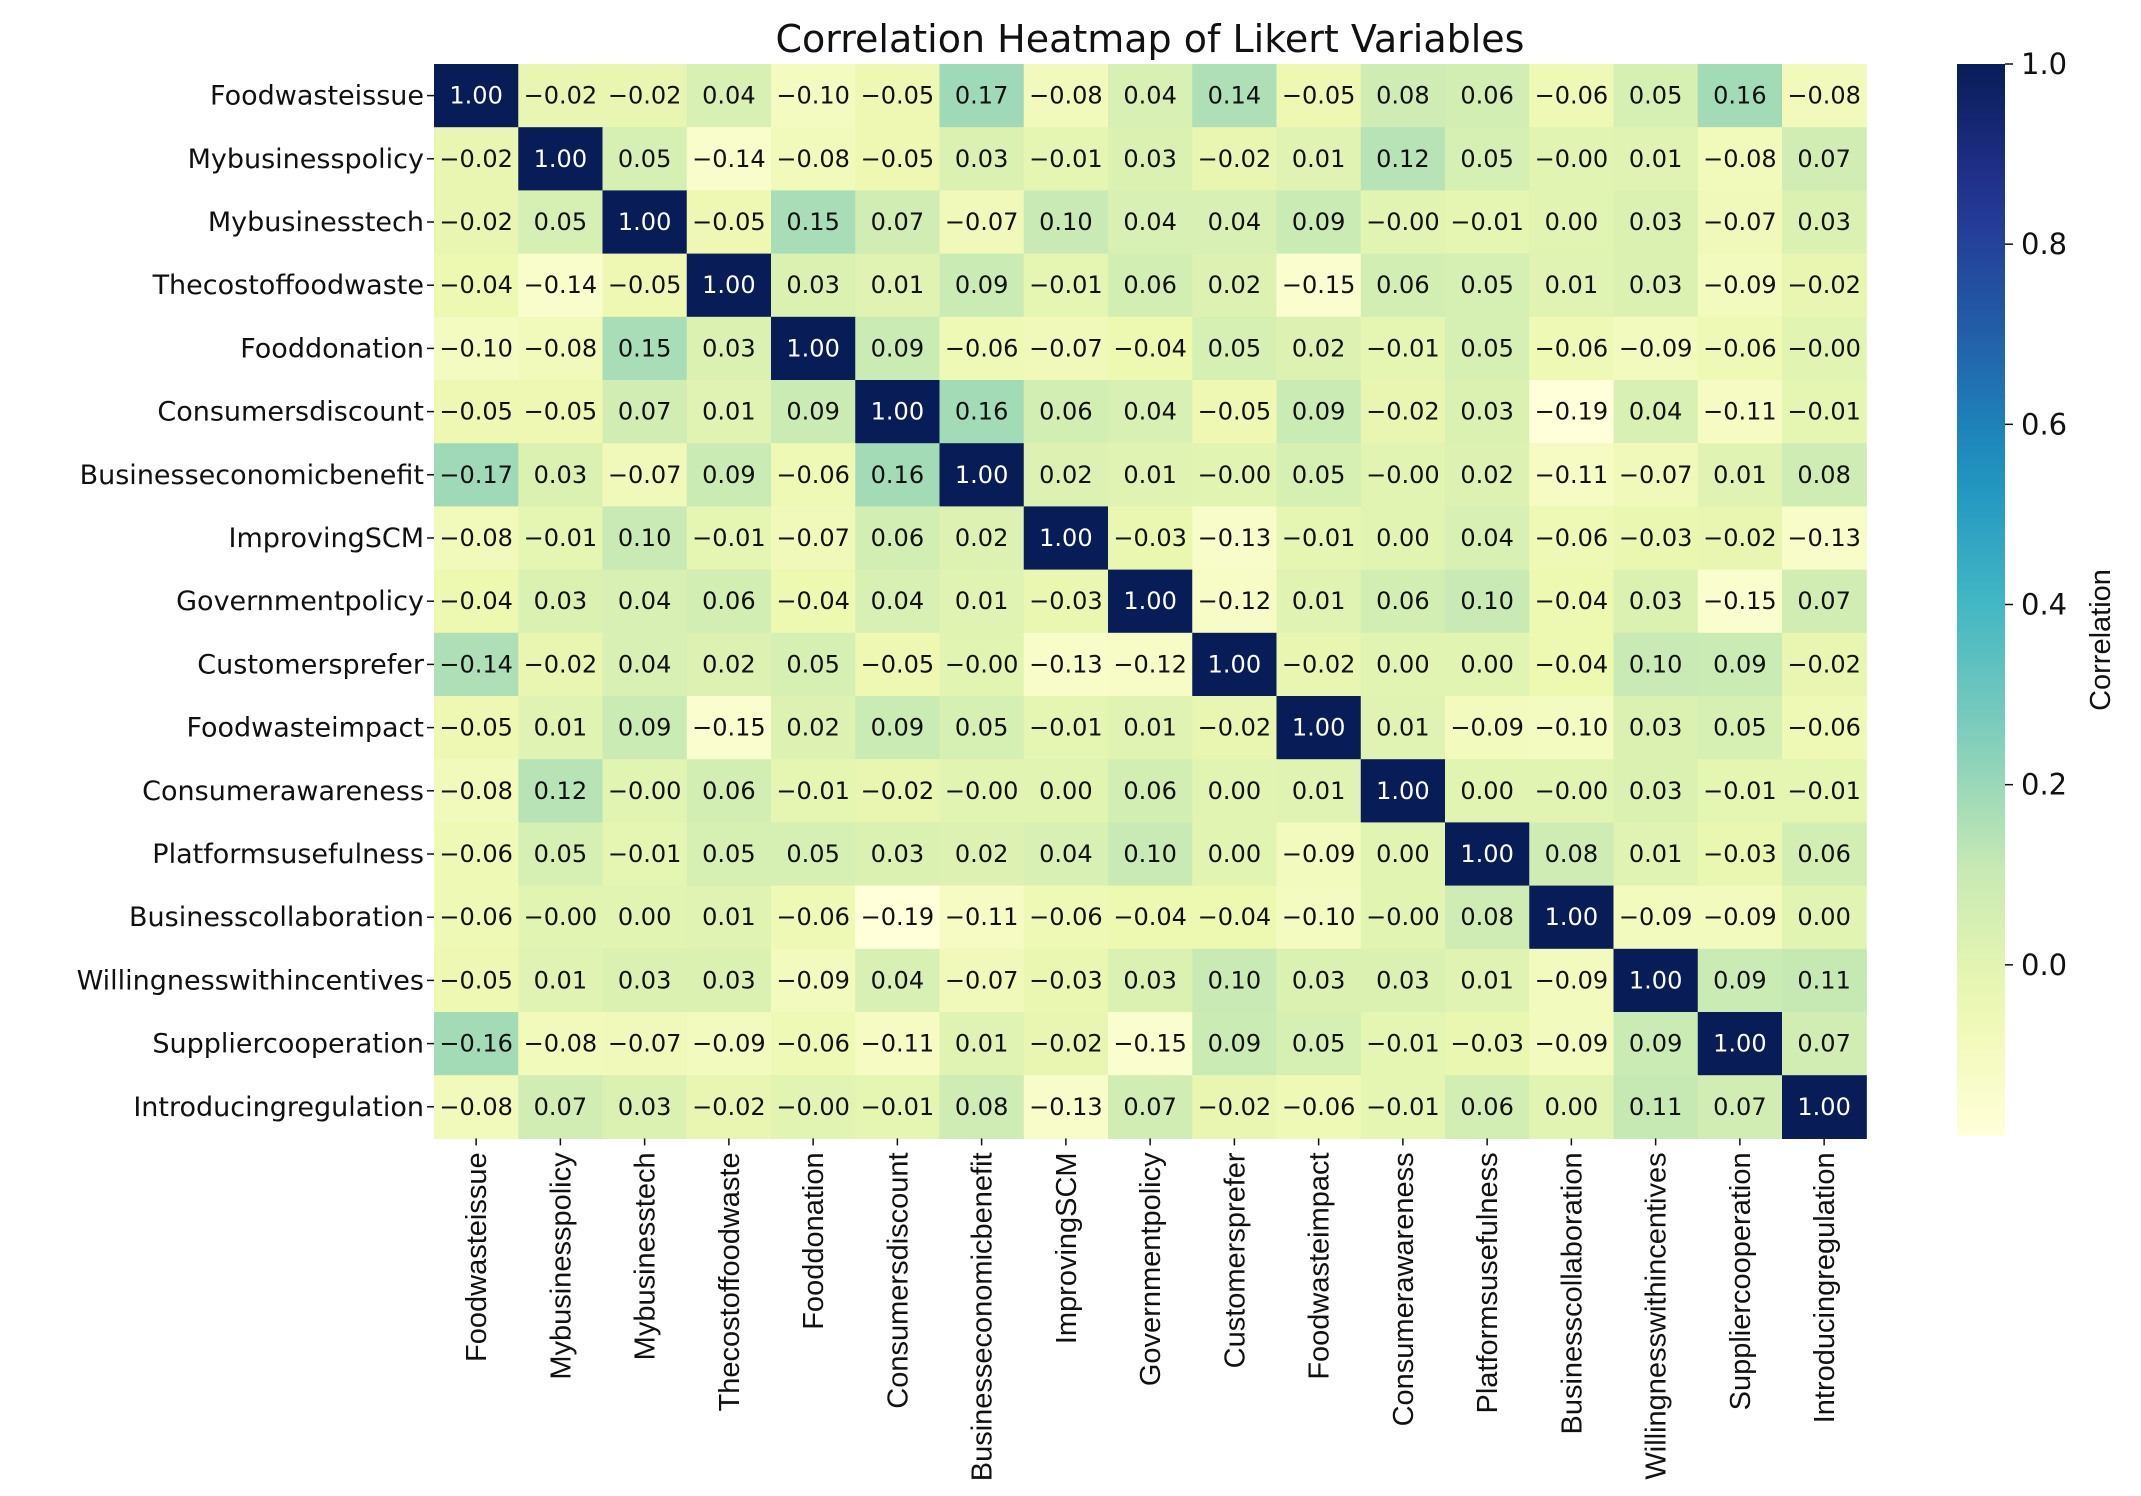 The width and height of the screenshot is (2141, 1496). What do you see at coordinates (283, 791) in the screenshot?
I see `row-label: Consumerawareness` at bounding box center [283, 791].